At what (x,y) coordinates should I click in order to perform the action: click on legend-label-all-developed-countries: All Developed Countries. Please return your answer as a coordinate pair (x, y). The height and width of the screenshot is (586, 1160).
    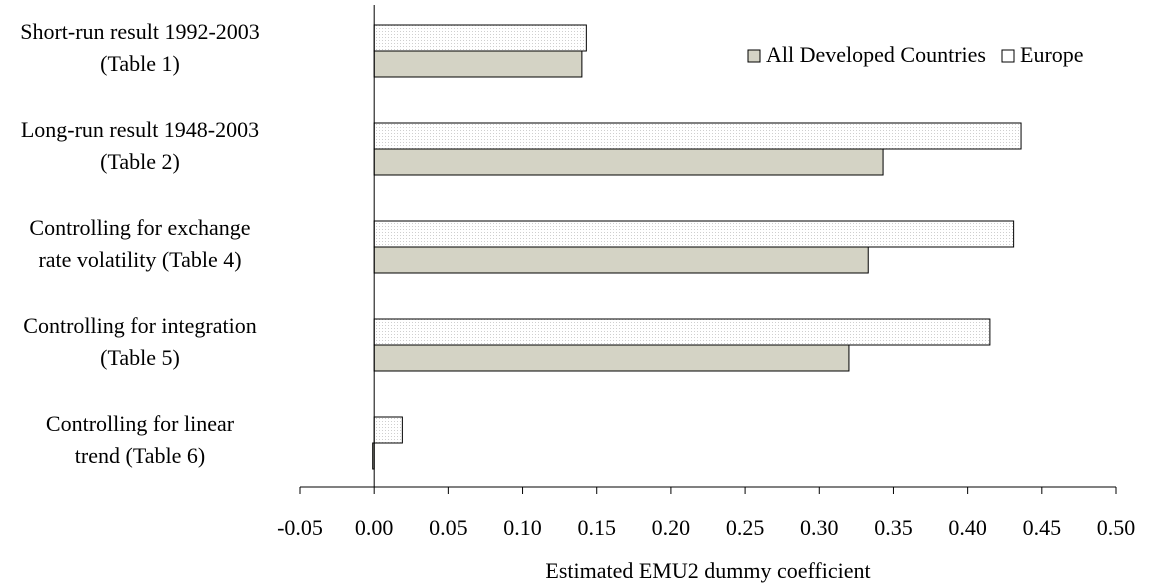
    Looking at the image, I should click on (876, 54).